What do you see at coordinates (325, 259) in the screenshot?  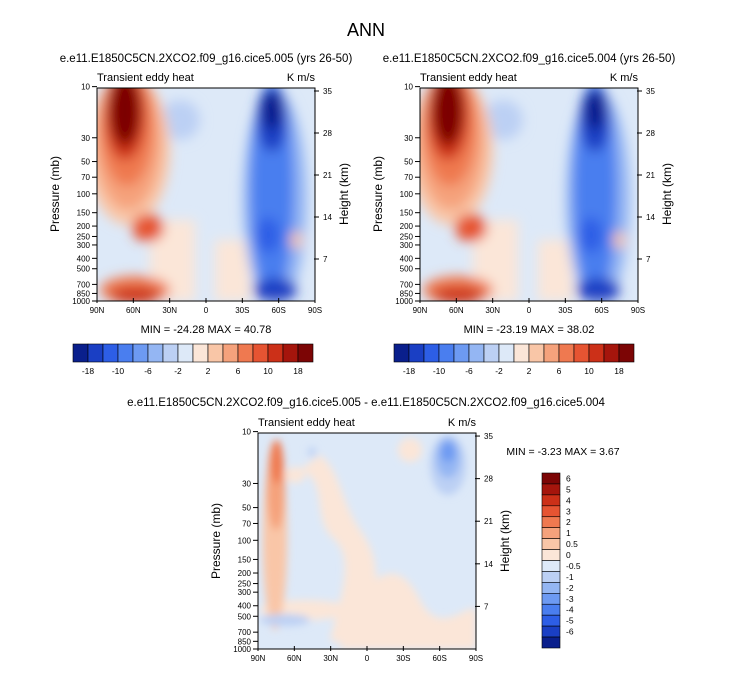 I see `y-right-tick-label: 7` at bounding box center [325, 259].